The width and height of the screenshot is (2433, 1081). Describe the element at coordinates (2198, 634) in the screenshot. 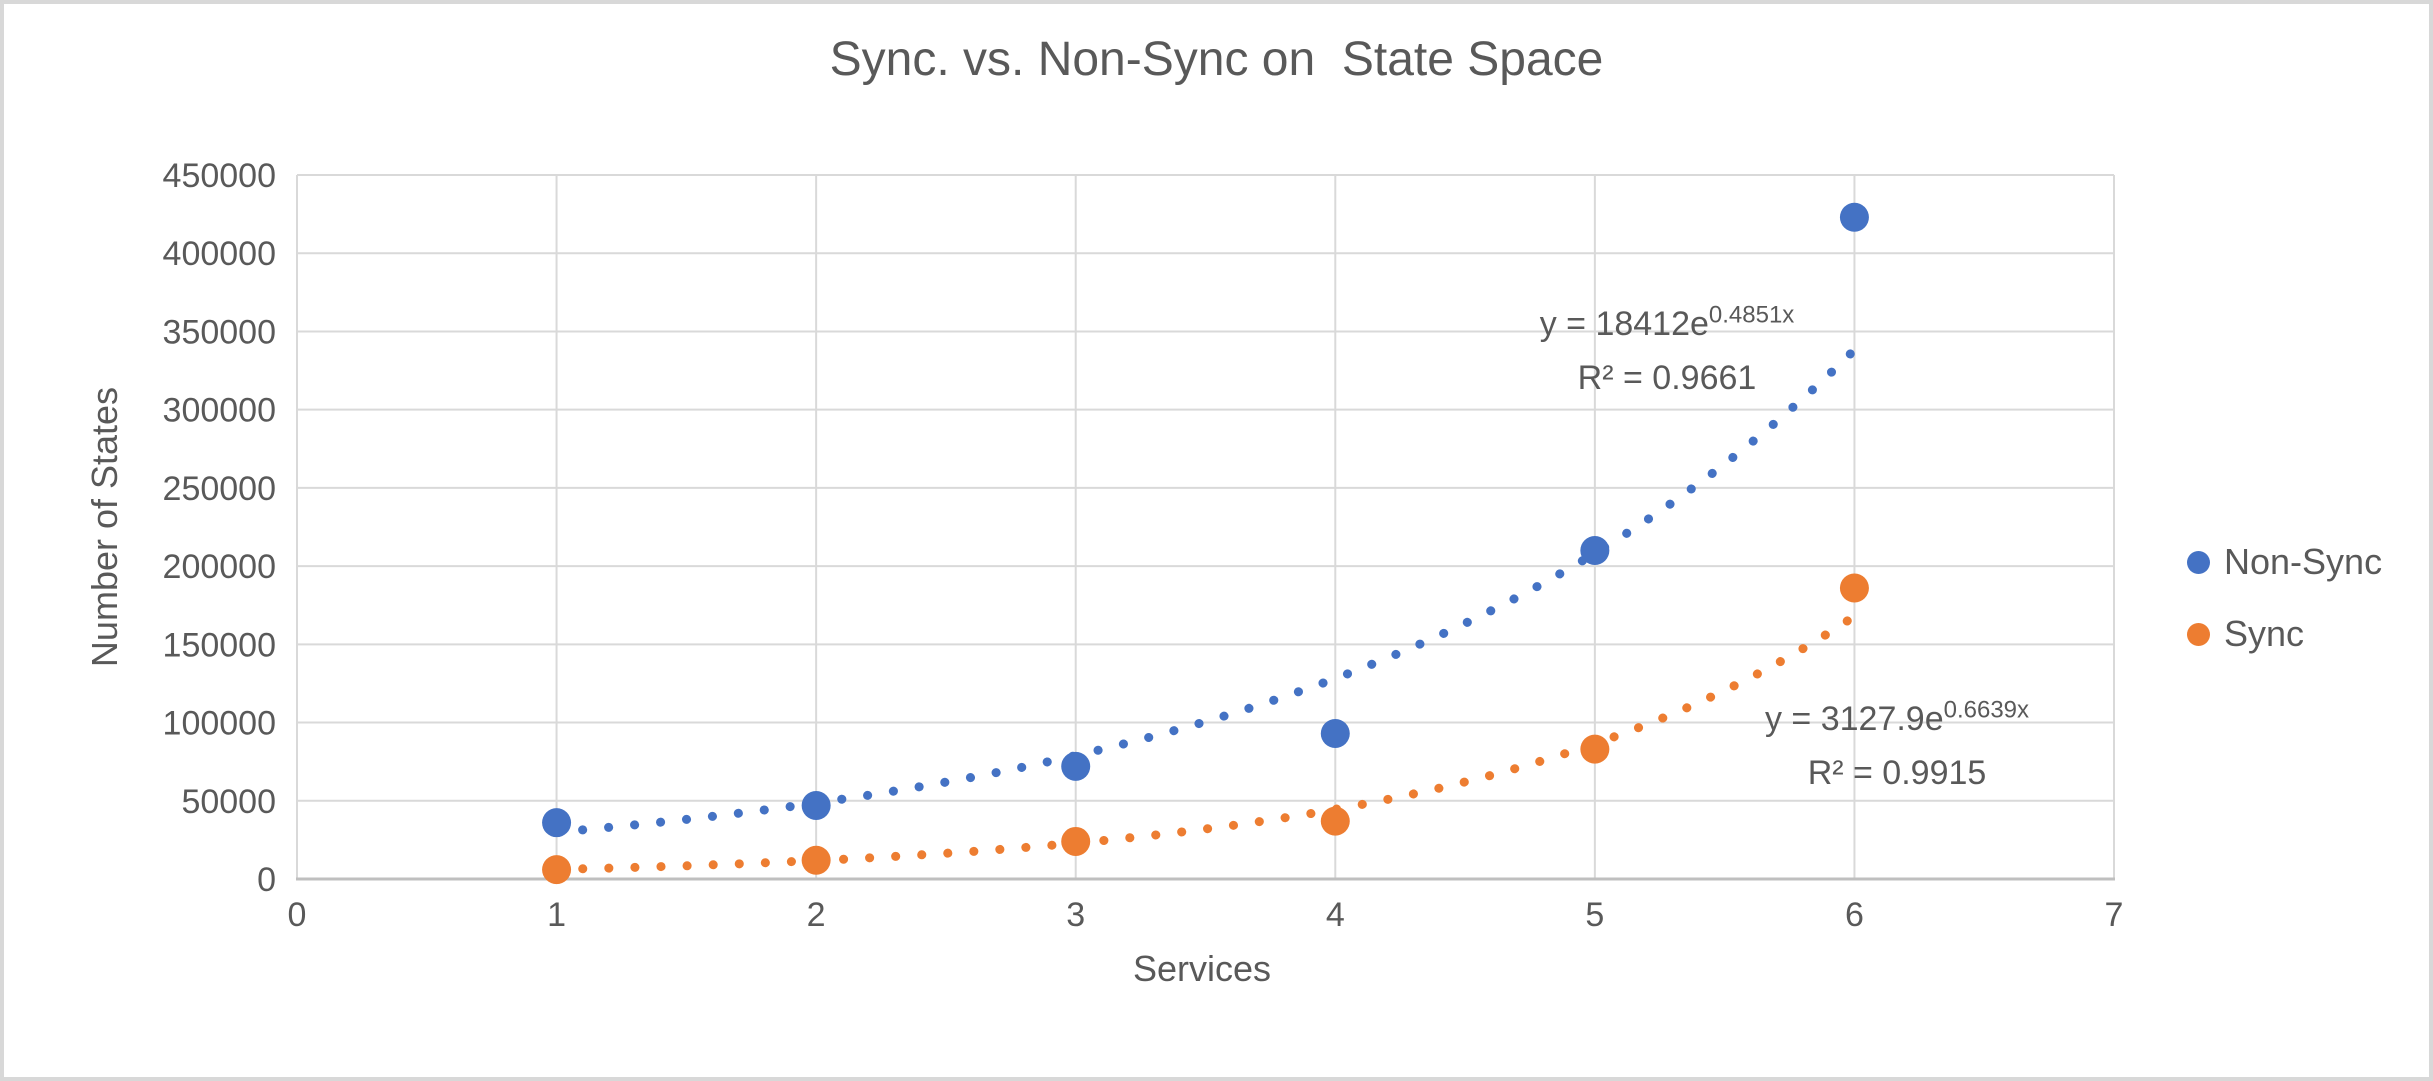

I see `sync-legend-marker-icon` at that location.